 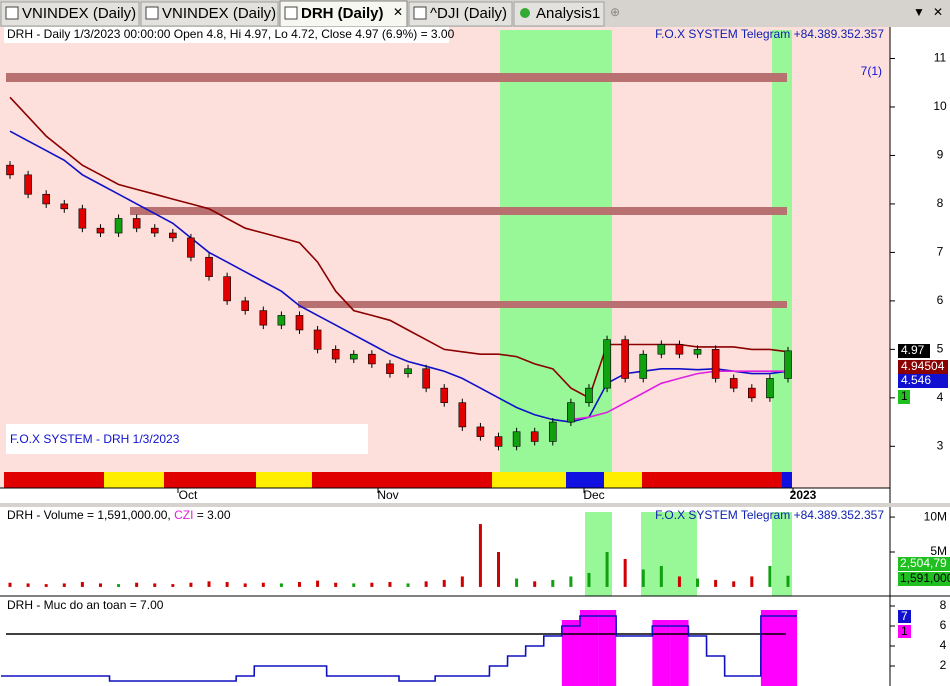 What do you see at coordinates (79, 13) in the screenshot?
I see `tab-label: VNINDEX (Daily)` at bounding box center [79, 13].